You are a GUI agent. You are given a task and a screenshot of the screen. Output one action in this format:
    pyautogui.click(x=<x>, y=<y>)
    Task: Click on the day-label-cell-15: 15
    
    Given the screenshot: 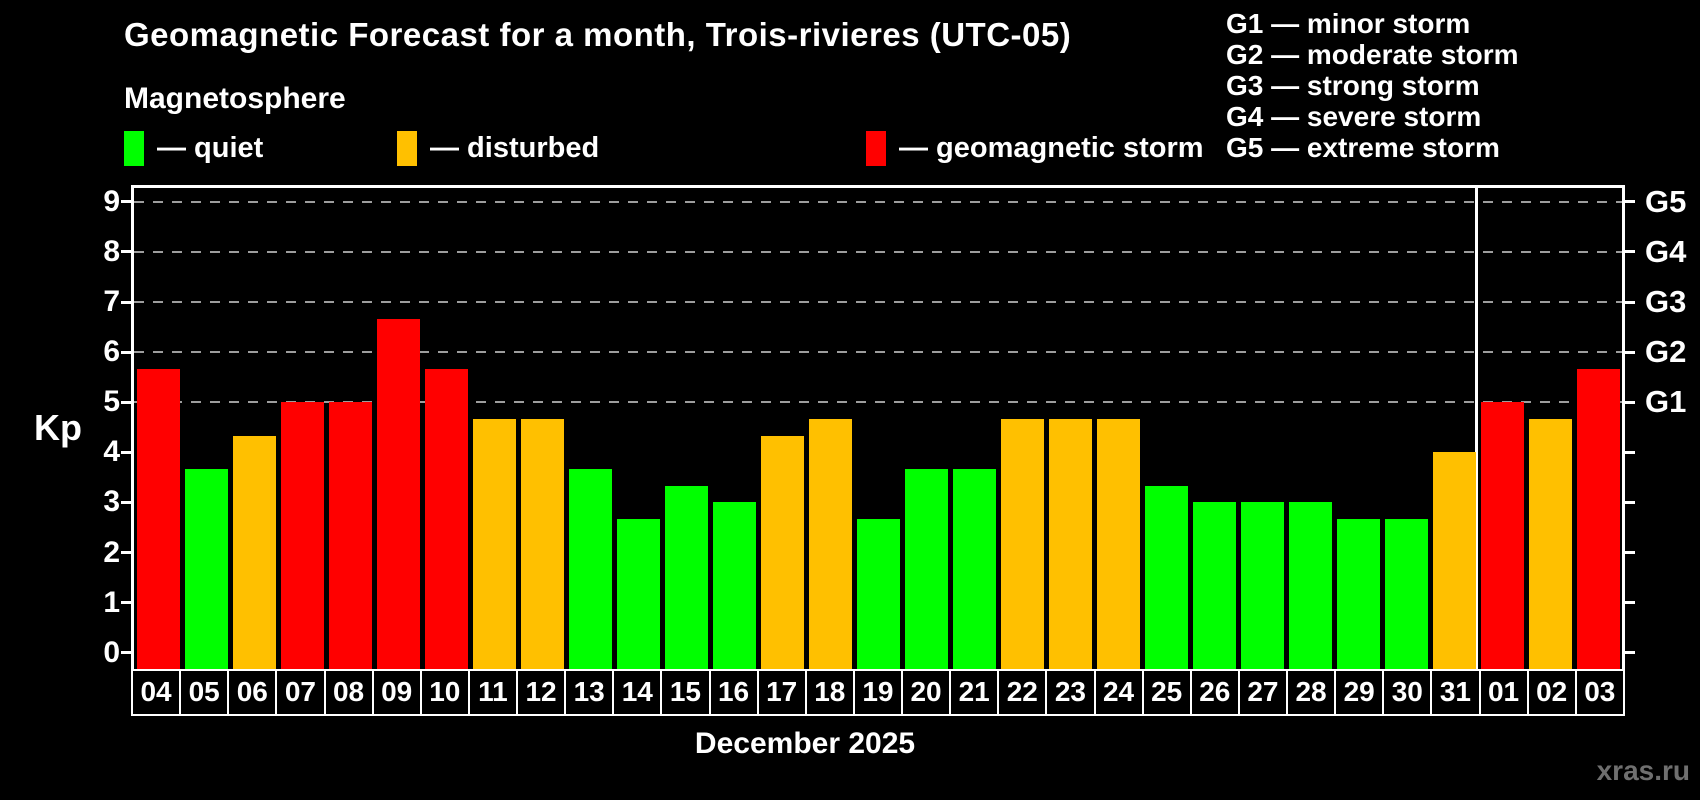 What is the action you would take?
    pyautogui.click(x=685, y=692)
    